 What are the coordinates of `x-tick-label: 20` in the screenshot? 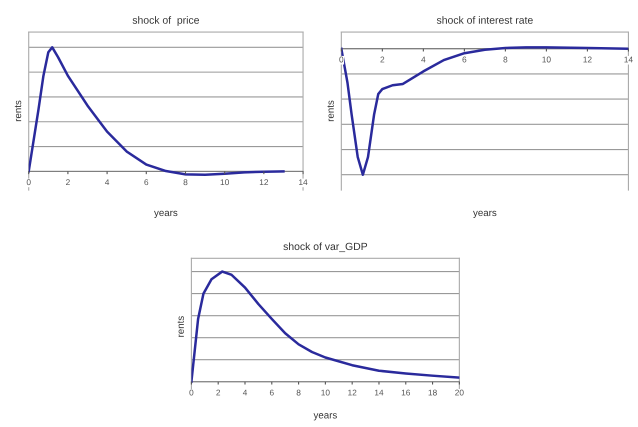 It's located at (459, 393).